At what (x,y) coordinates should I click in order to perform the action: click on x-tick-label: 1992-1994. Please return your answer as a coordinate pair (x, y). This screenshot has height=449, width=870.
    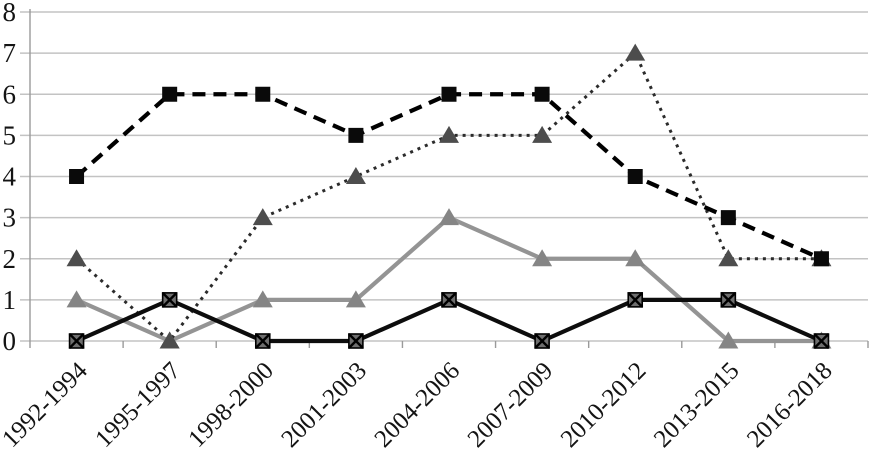
    Looking at the image, I should click on (46, 403).